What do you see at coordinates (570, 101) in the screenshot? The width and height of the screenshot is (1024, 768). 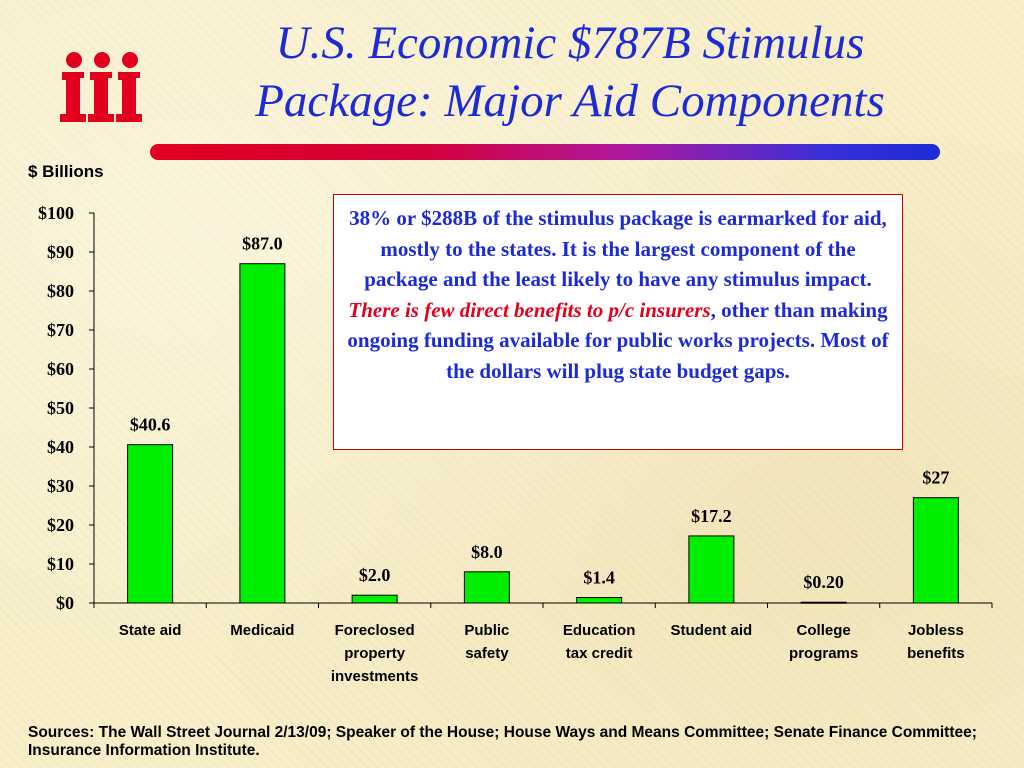 I see `title-line-2: Package: Major Aid Components` at bounding box center [570, 101].